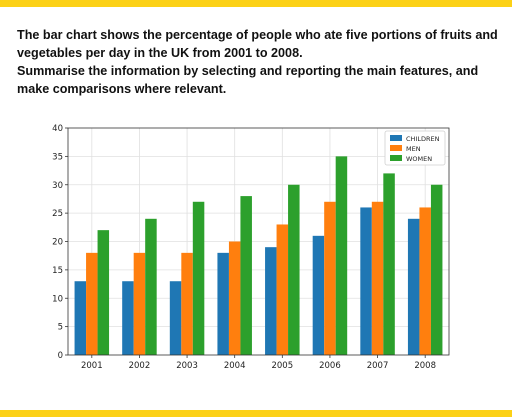 The height and width of the screenshot is (417, 512). What do you see at coordinates (60, 328) in the screenshot?
I see `y-tick-label: 5` at bounding box center [60, 328].